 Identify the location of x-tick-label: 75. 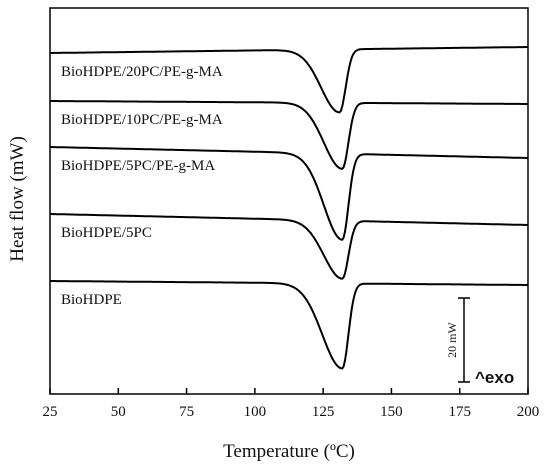
(186, 412).